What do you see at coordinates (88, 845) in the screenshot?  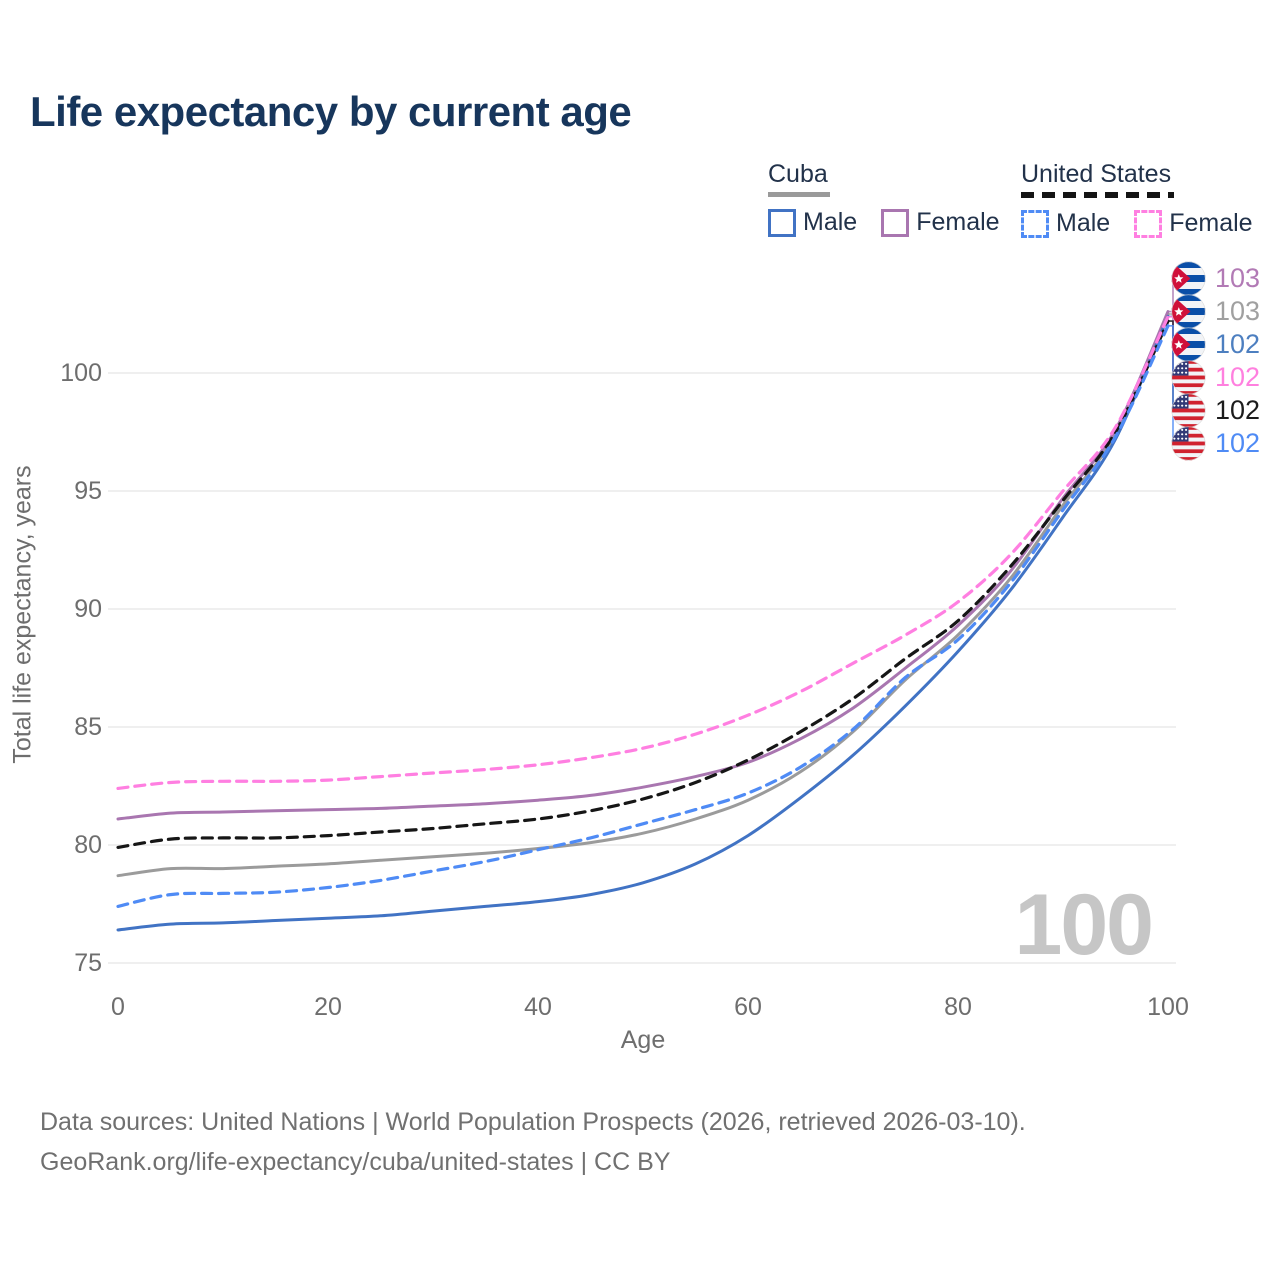 I see `y-tick-label: 80` at bounding box center [88, 845].